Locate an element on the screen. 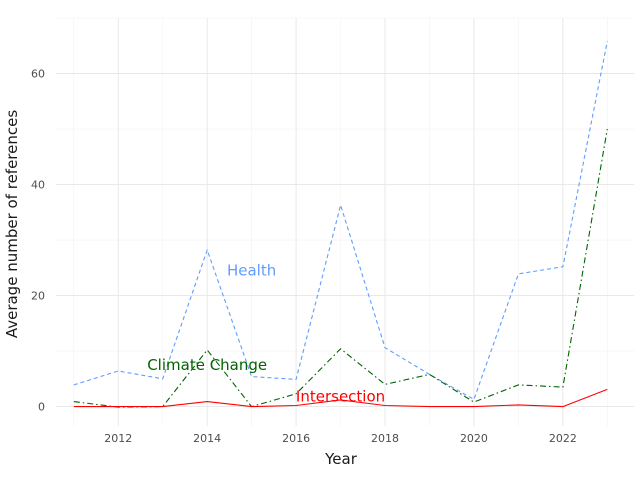 This screenshot has width=640, height=480. y-axis-title: Average number of references is located at coordinates (12, 224).